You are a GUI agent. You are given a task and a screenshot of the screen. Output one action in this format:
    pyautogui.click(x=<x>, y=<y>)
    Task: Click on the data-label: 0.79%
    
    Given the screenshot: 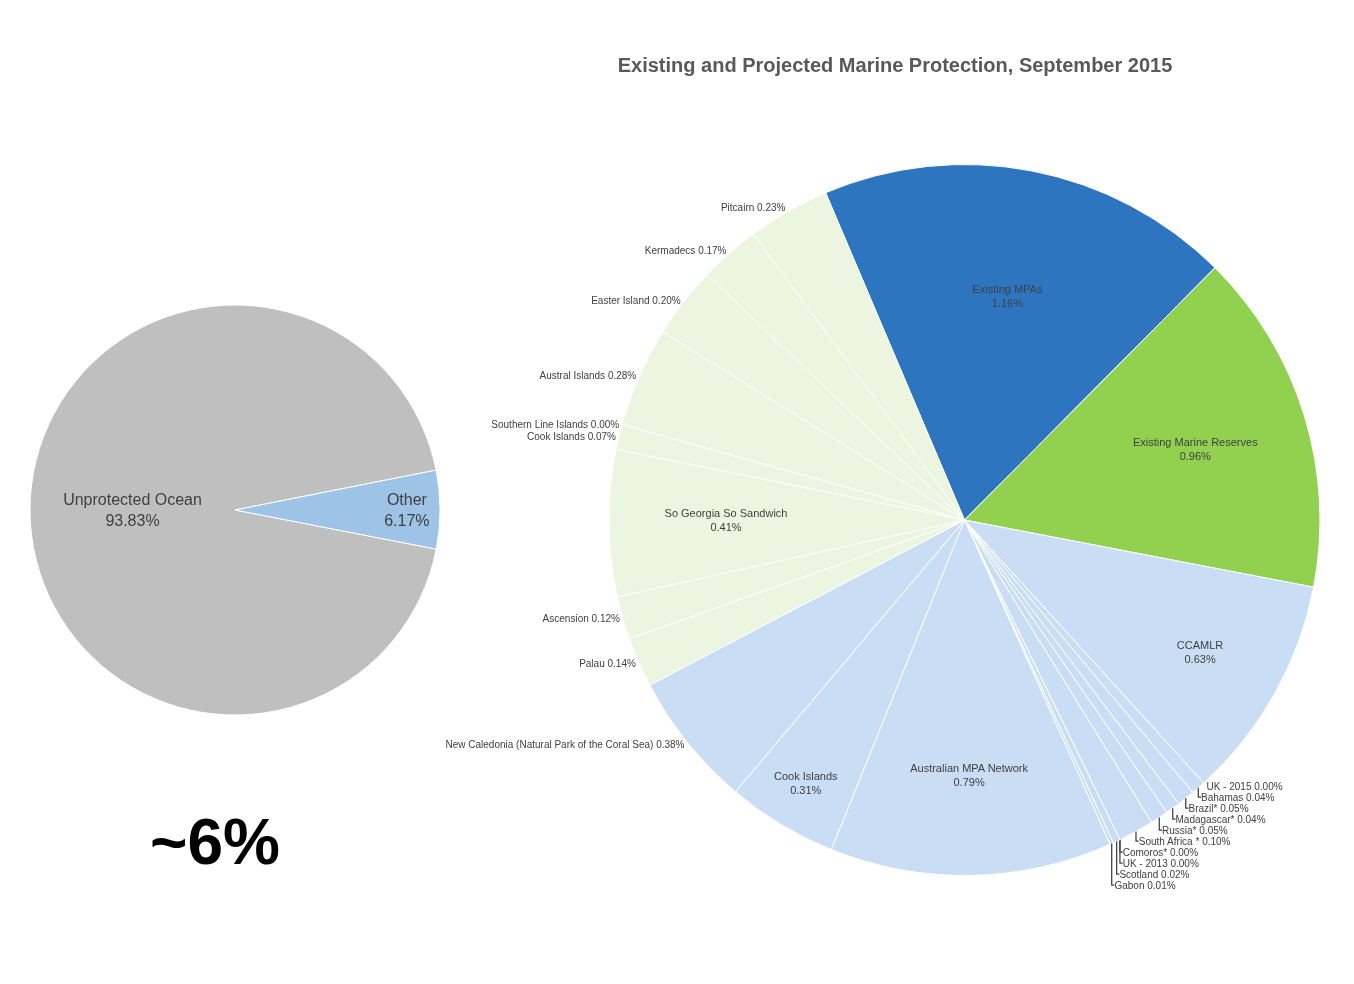 What is the action you would take?
    pyautogui.click(x=969, y=782)
    